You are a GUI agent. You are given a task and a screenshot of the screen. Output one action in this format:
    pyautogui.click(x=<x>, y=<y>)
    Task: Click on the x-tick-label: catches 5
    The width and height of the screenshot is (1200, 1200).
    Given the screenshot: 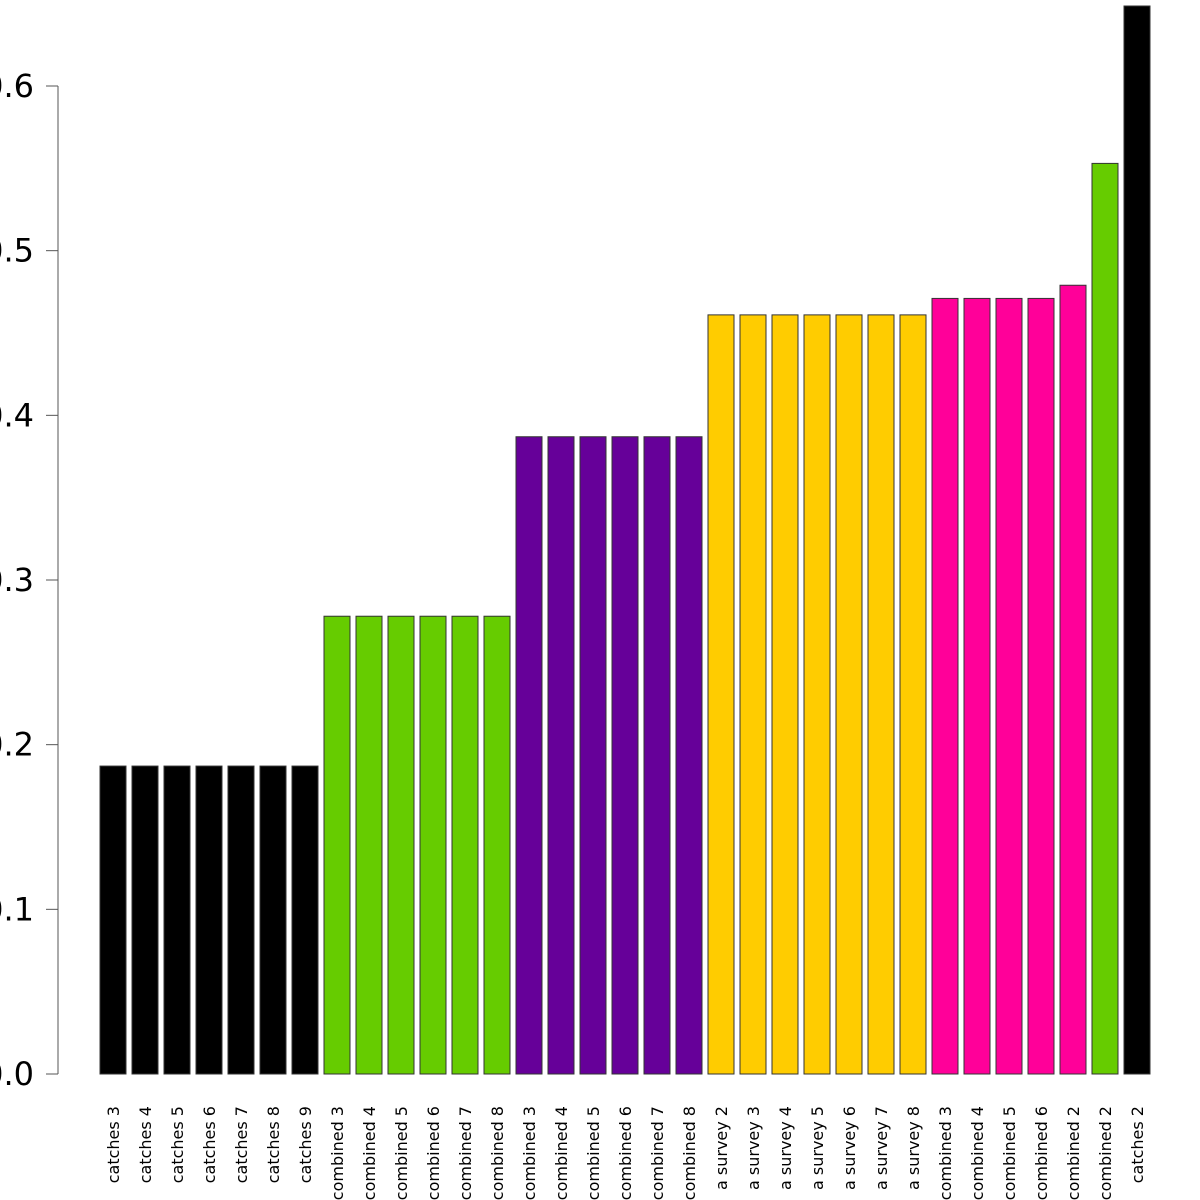 What is the action you would take?
    pyautogui.click(x=177, y=1144)
    